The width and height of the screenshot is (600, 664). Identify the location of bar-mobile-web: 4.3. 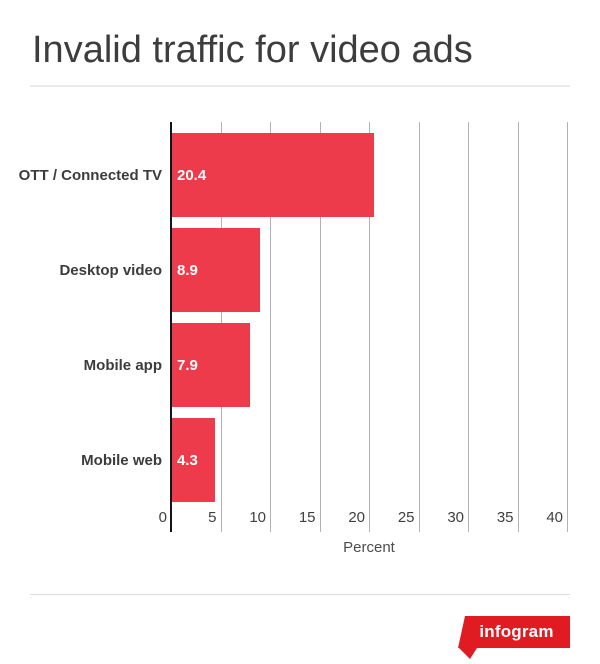
(193, 460).